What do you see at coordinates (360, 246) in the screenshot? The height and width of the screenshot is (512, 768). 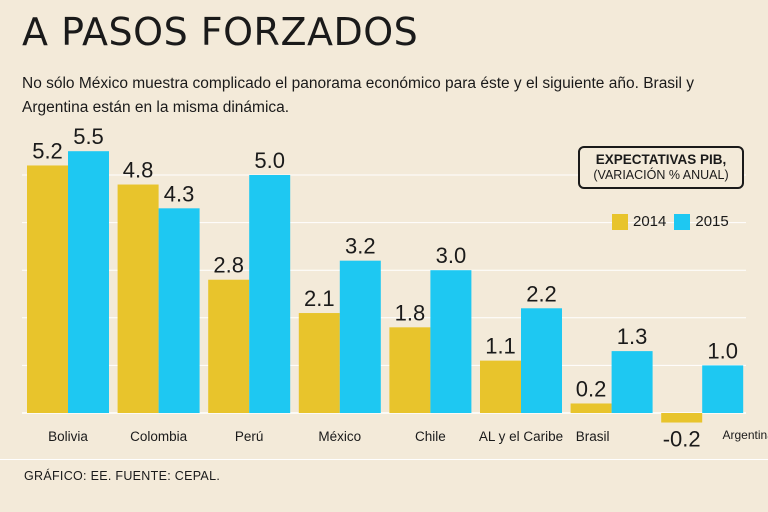 I see `data-label-2015-méxico: 3.2` at bounding box center [360, 246].